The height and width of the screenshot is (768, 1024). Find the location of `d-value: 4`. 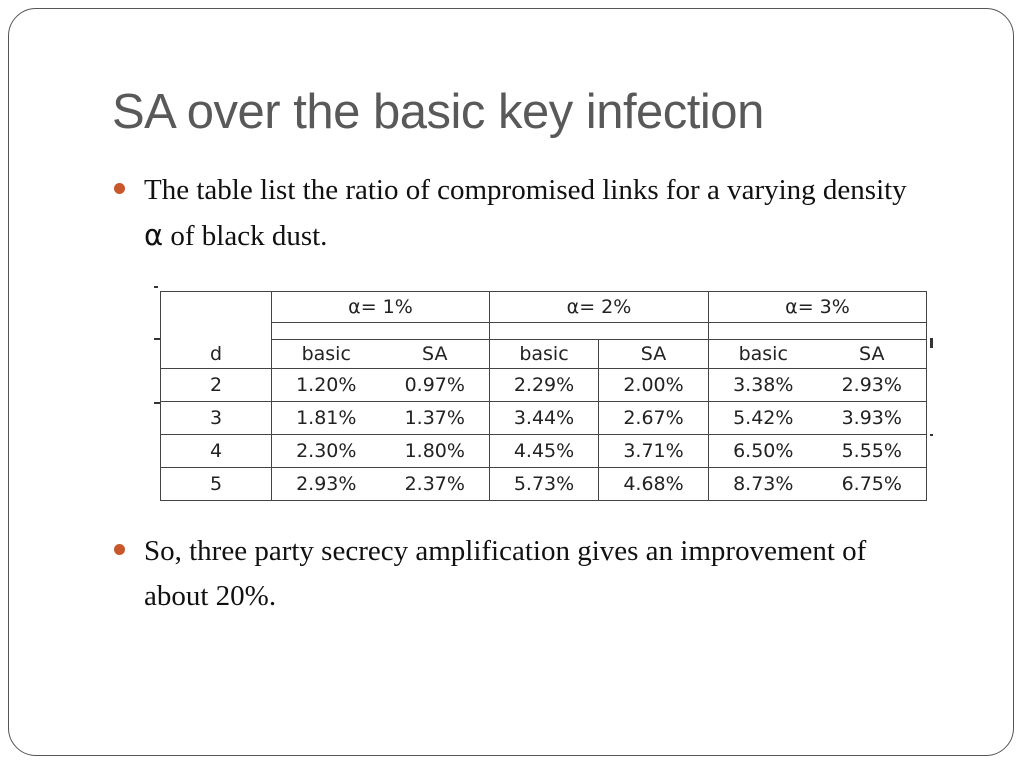

d-value: 4 is located at coordinates (216, 451).